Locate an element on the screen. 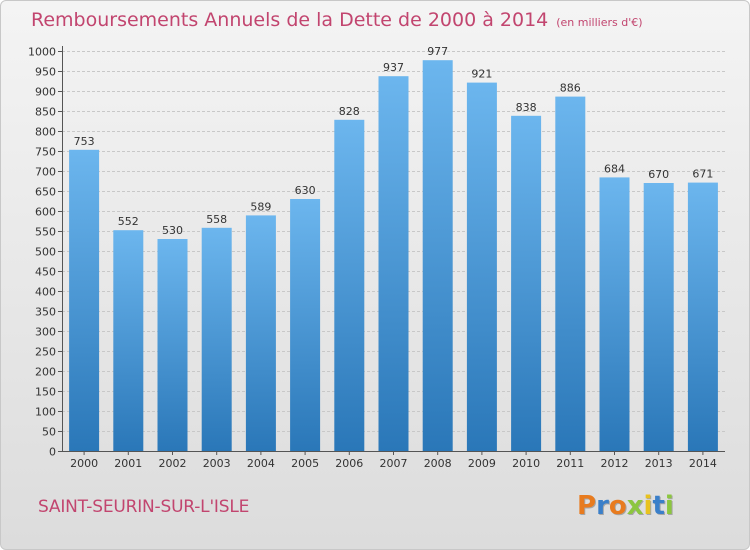  y-tick-label: 950 is located at coordinates (45, 72).